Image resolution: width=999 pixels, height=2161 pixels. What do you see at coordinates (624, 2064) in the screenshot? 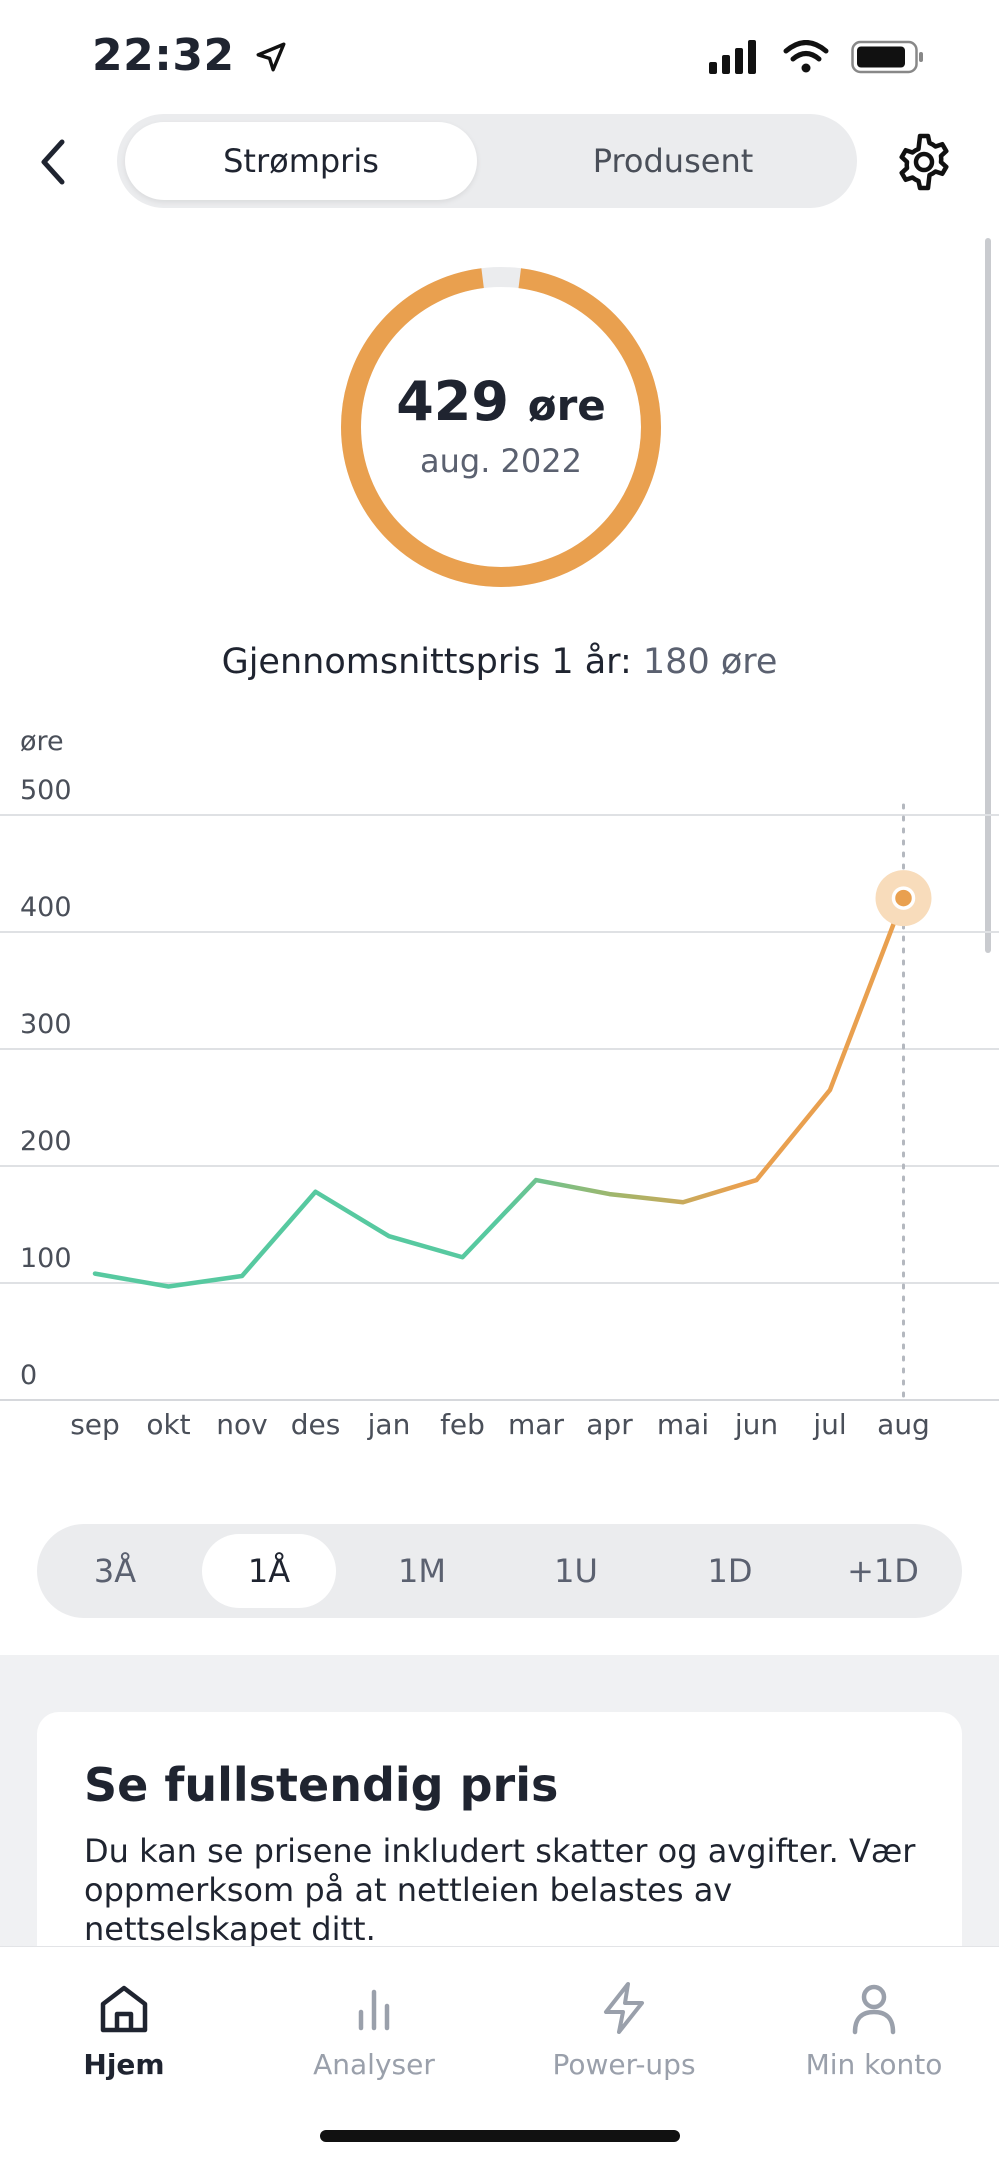
I see `tab-power-ups-label: Power-ups` at bounding box center [624, 2064].